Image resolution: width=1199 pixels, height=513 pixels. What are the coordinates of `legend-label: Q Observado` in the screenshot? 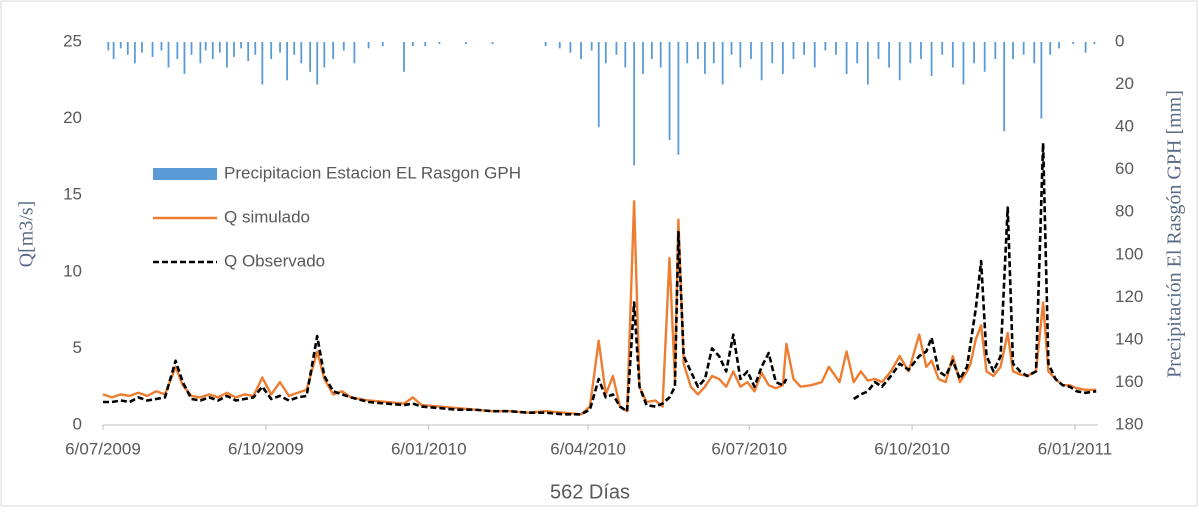 It's located at (274, 260).